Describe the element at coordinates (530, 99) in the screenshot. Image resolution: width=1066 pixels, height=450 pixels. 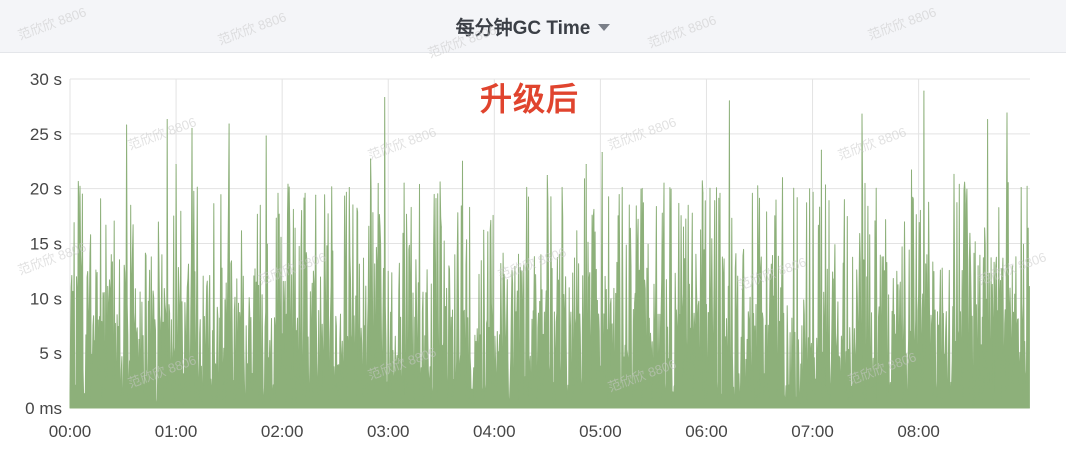
I see `annotation-label: 升级后` at that location.